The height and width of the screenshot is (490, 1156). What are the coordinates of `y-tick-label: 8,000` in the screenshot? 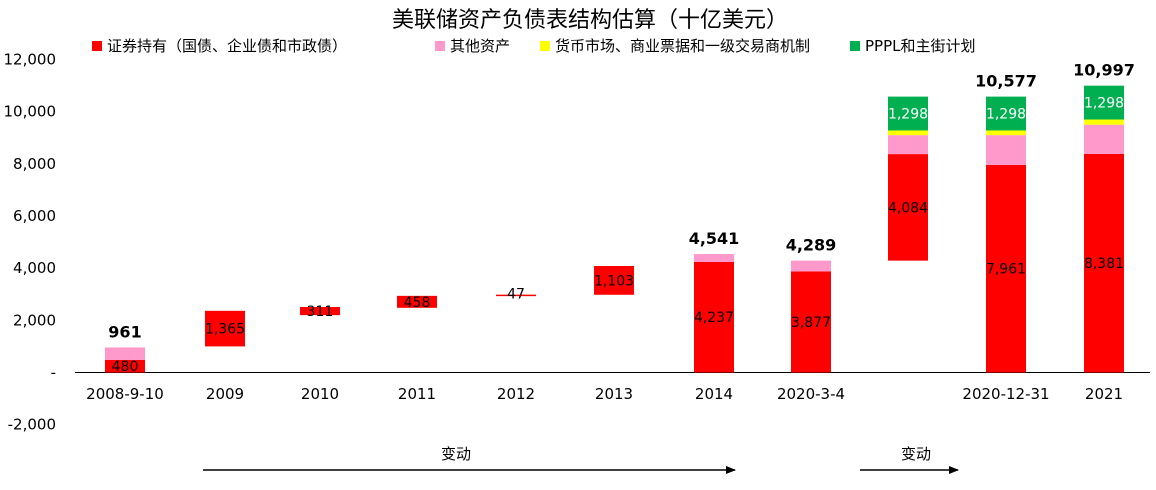 It's located at (34, 164).